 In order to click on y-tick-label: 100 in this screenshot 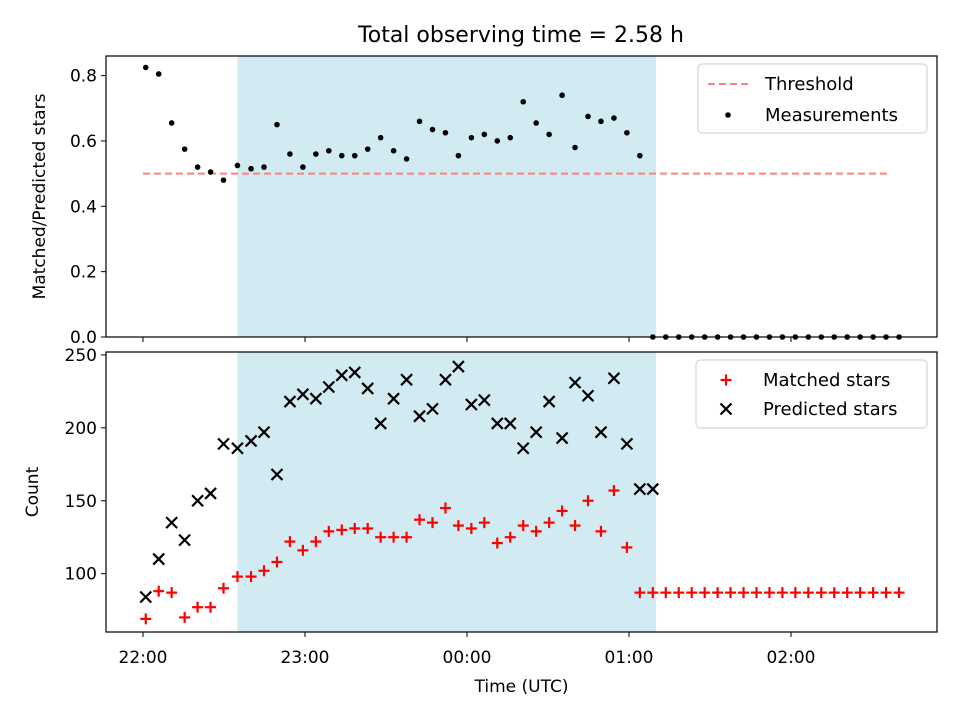, I will do `click(81, 575)`.